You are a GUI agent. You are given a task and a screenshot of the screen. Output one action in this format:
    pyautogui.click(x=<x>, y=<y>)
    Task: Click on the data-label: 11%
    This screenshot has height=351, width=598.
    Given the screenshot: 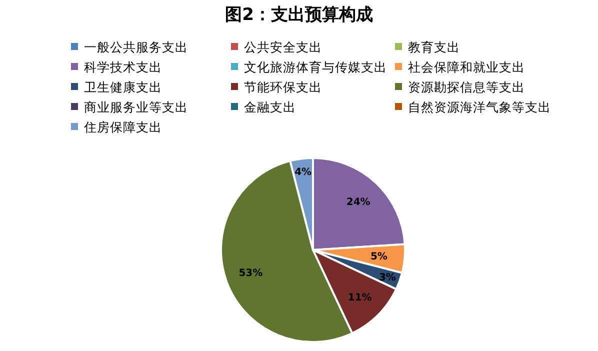 What is the action you would take?
    pyautogui.click(x=360, y=298)
    